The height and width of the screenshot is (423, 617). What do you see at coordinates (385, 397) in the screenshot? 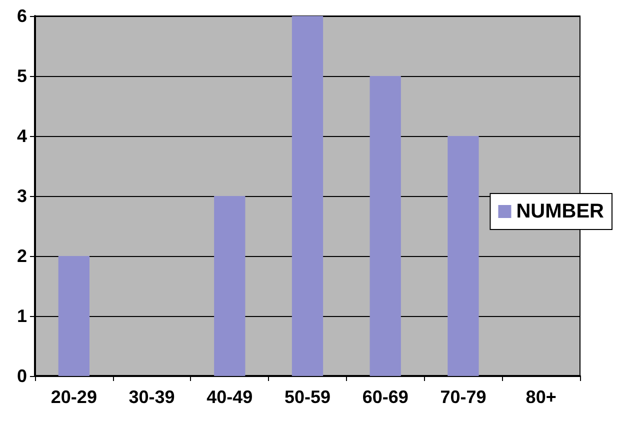
I see `x-tick-label: 60-69` at bounding box center [385, 397].